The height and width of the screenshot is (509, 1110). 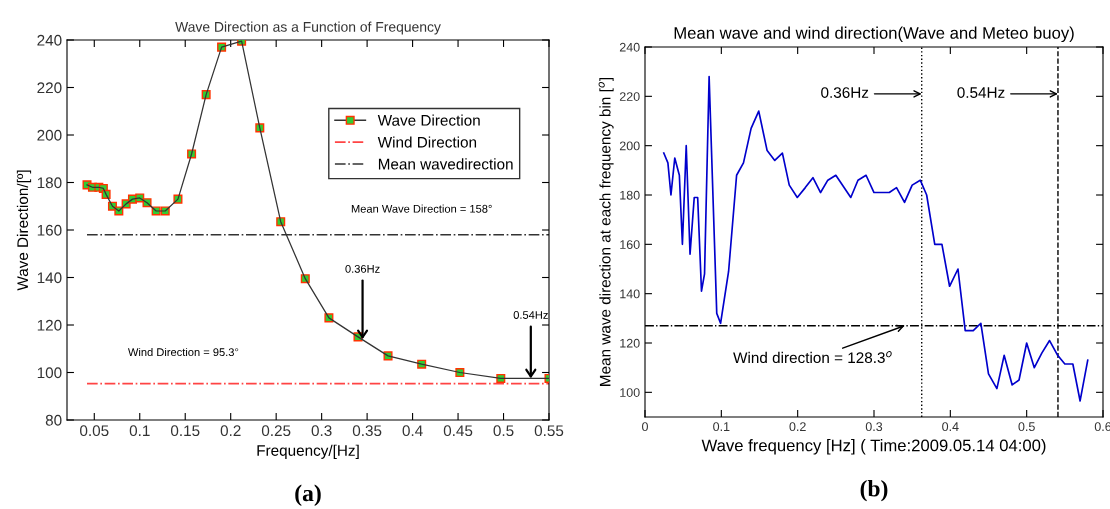 What do you see at coordinates (606, 231) in the screenshot?
I see `y-axis-title: Mean wave direction at each frequency bin [$^{o}$]` at bounding box center [606, 231].